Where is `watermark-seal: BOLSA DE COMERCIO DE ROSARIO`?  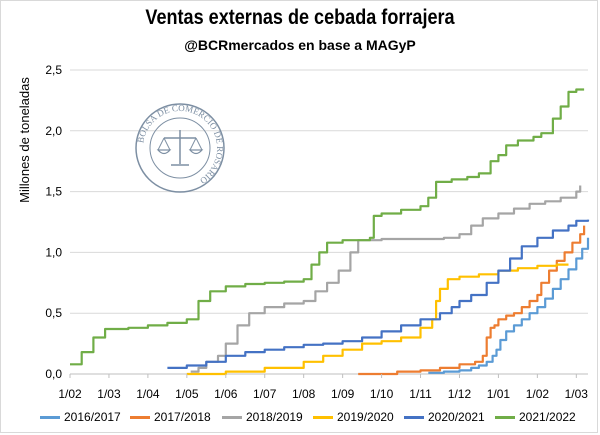
watermark-seal: BOLSA DE COMERCIO DE ROSARIO is located at coordinates (180, 148).